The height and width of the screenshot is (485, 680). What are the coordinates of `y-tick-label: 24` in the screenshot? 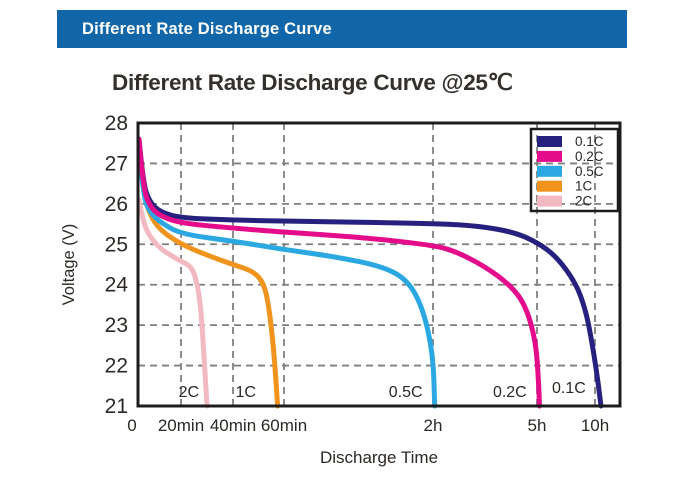 It's located at (117, 285).